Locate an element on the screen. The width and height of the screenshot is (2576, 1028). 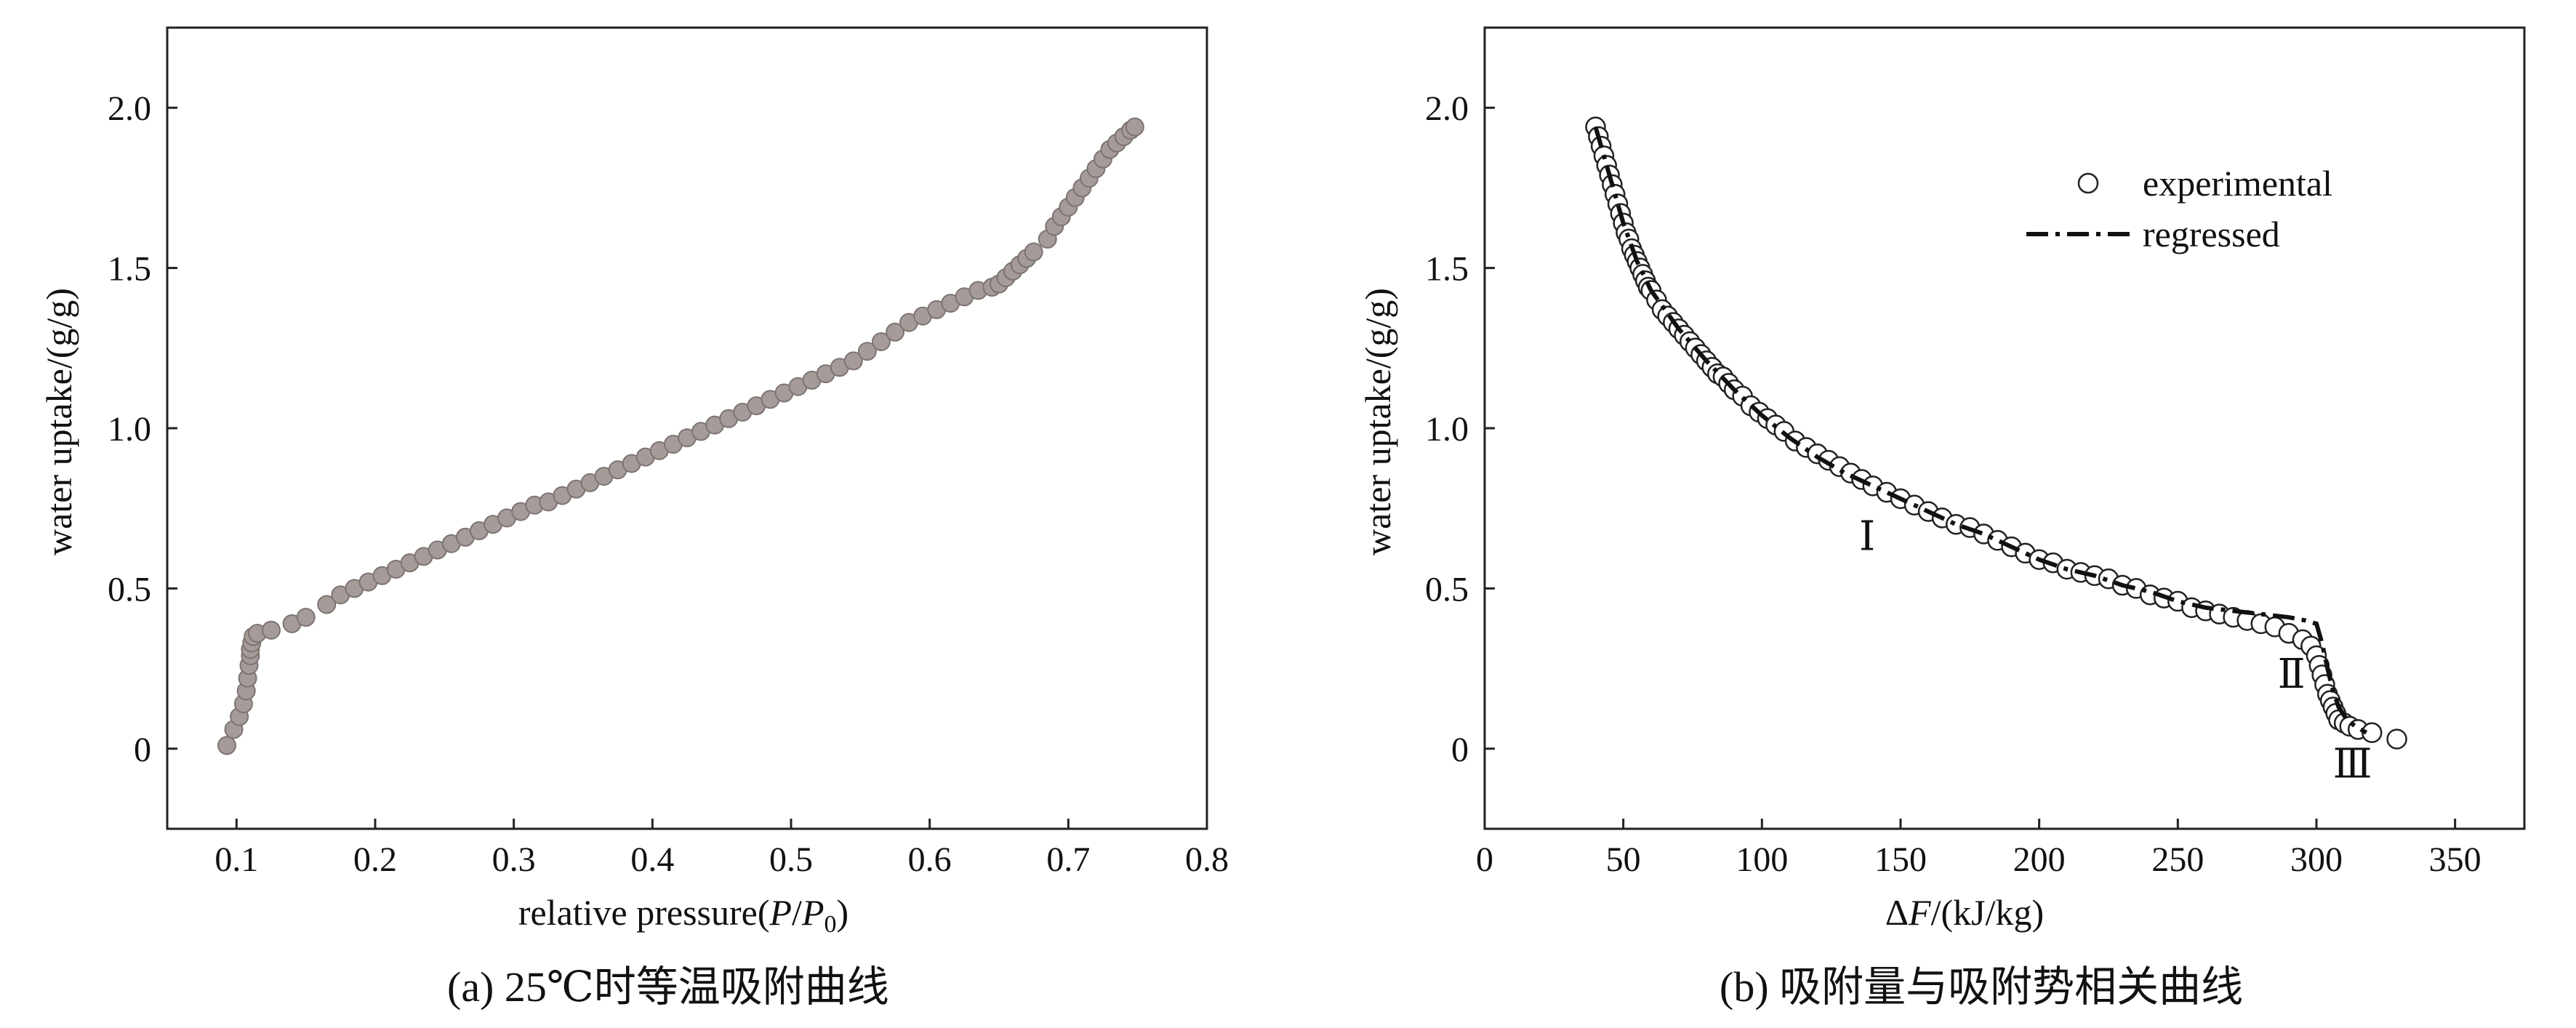
chart-a-y-tick-label: 0 is located at coordinates (142, 750).